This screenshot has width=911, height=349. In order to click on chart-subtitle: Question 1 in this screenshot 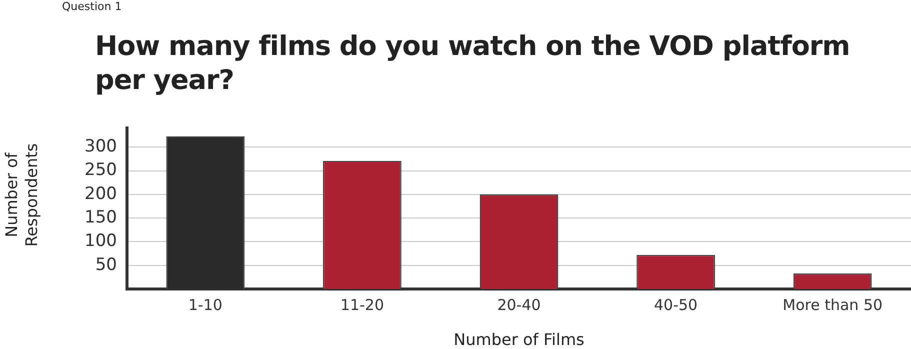, I will do `click(92, 6)`.